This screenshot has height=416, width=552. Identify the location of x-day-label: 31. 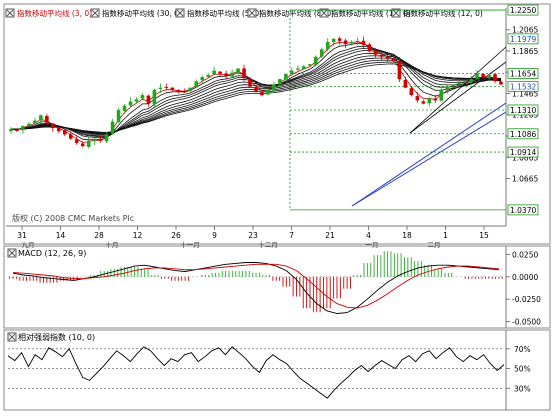
(22, 235).